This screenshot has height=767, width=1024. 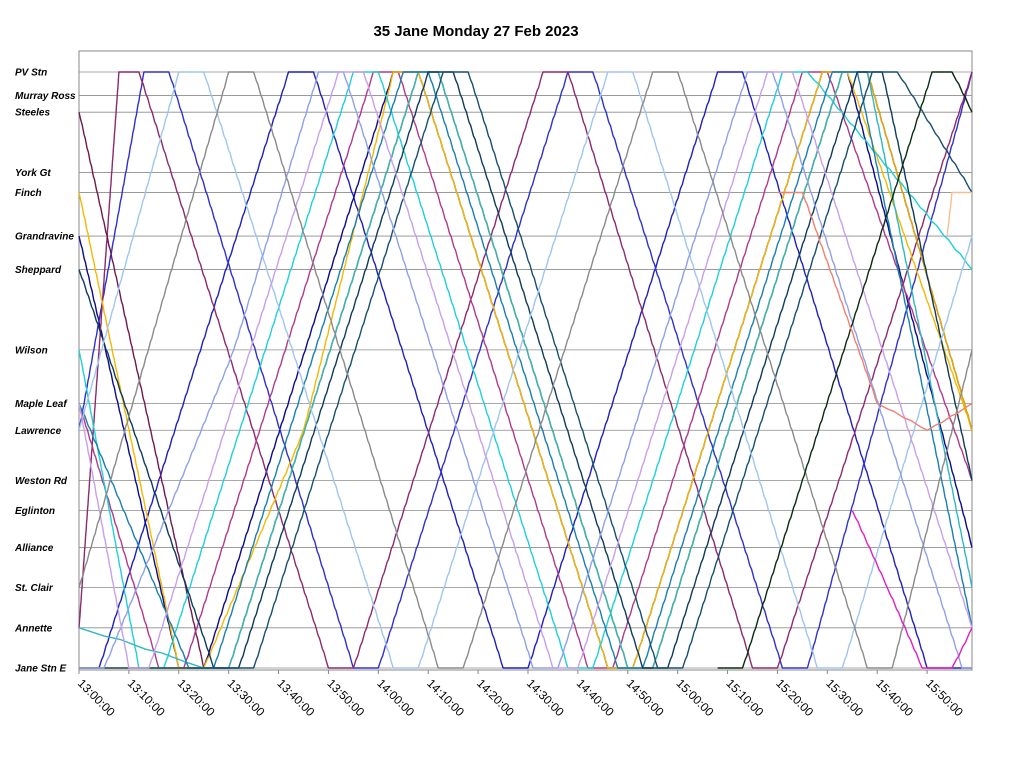 What do you see at coordinates (445, 697) in the screenshot?
I see `x-tick-label: 14:10:00` at bounding box center [445, 697].